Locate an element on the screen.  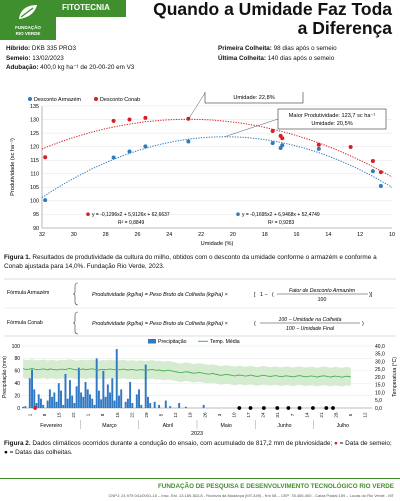
x-tick-label: 30 is located at coordinates (74, 235).